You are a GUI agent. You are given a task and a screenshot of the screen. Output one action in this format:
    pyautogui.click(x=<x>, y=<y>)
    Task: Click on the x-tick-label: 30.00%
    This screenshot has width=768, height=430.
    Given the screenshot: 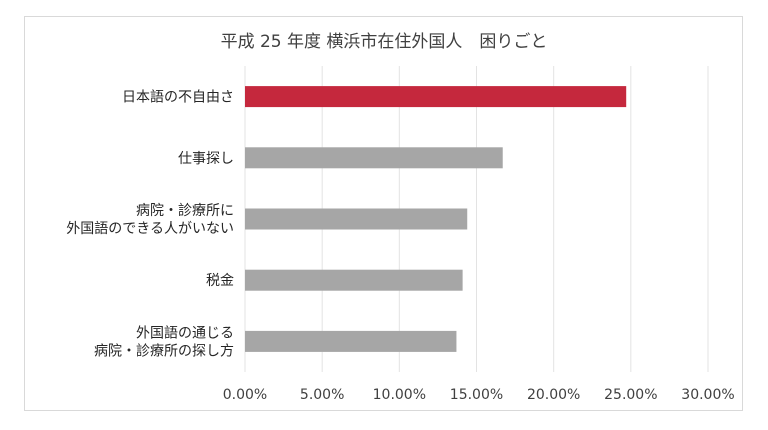 What is the action you would take?
    pyautogui.click(x=707, y=395)
    